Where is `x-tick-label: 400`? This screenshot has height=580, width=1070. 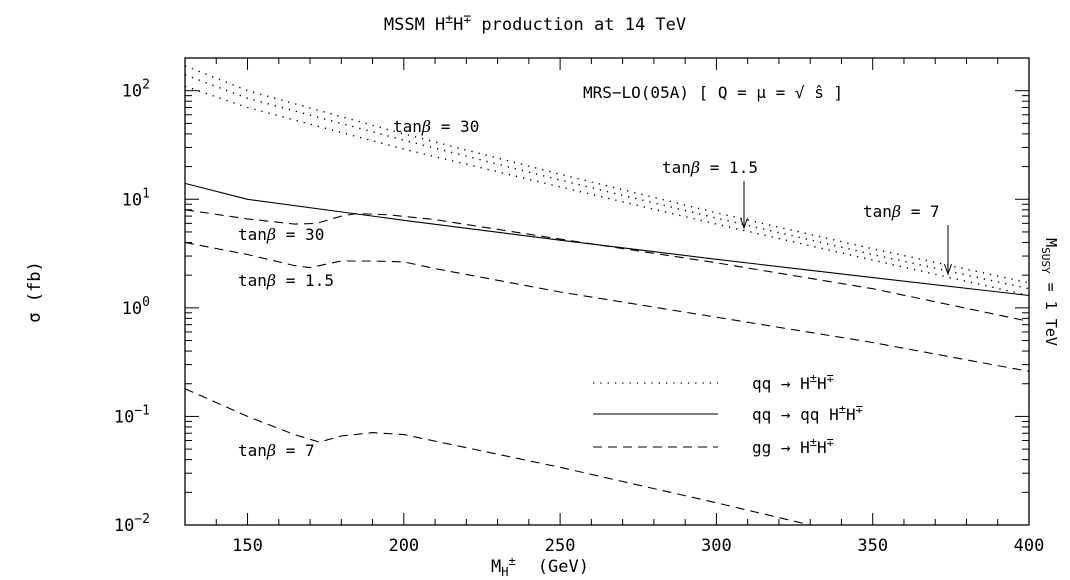 x-tick-label: 400 is located at coordinates (1029, 546).